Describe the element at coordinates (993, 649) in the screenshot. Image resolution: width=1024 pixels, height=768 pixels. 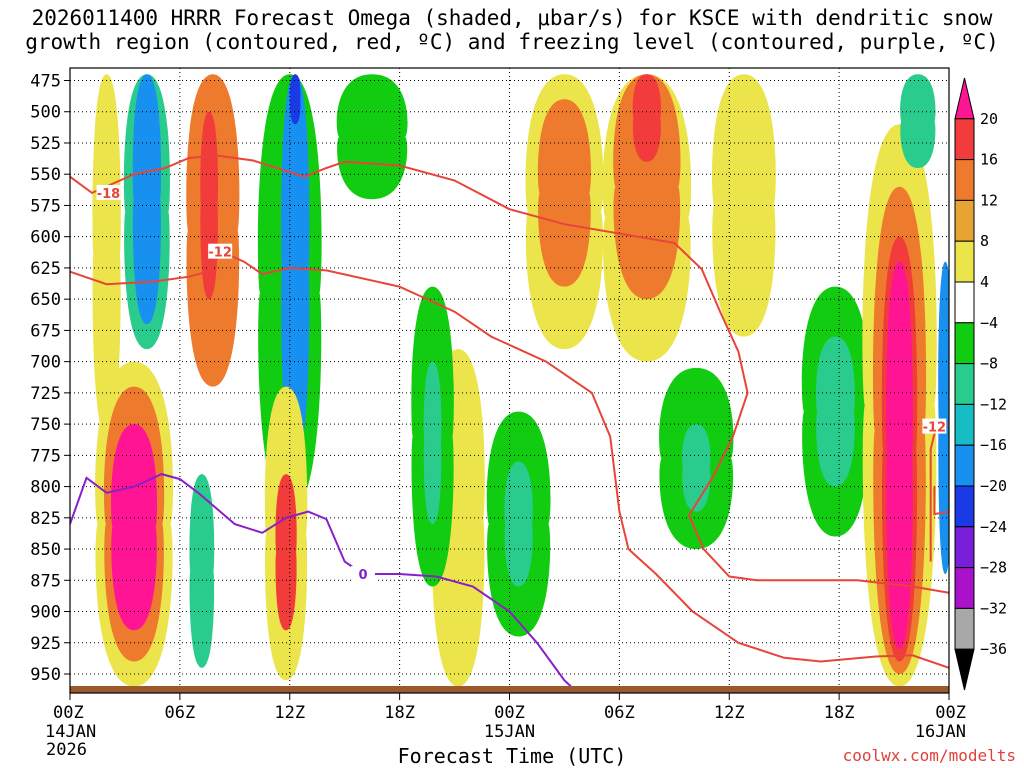
I see `colorbar-label-13: −36` at that location.